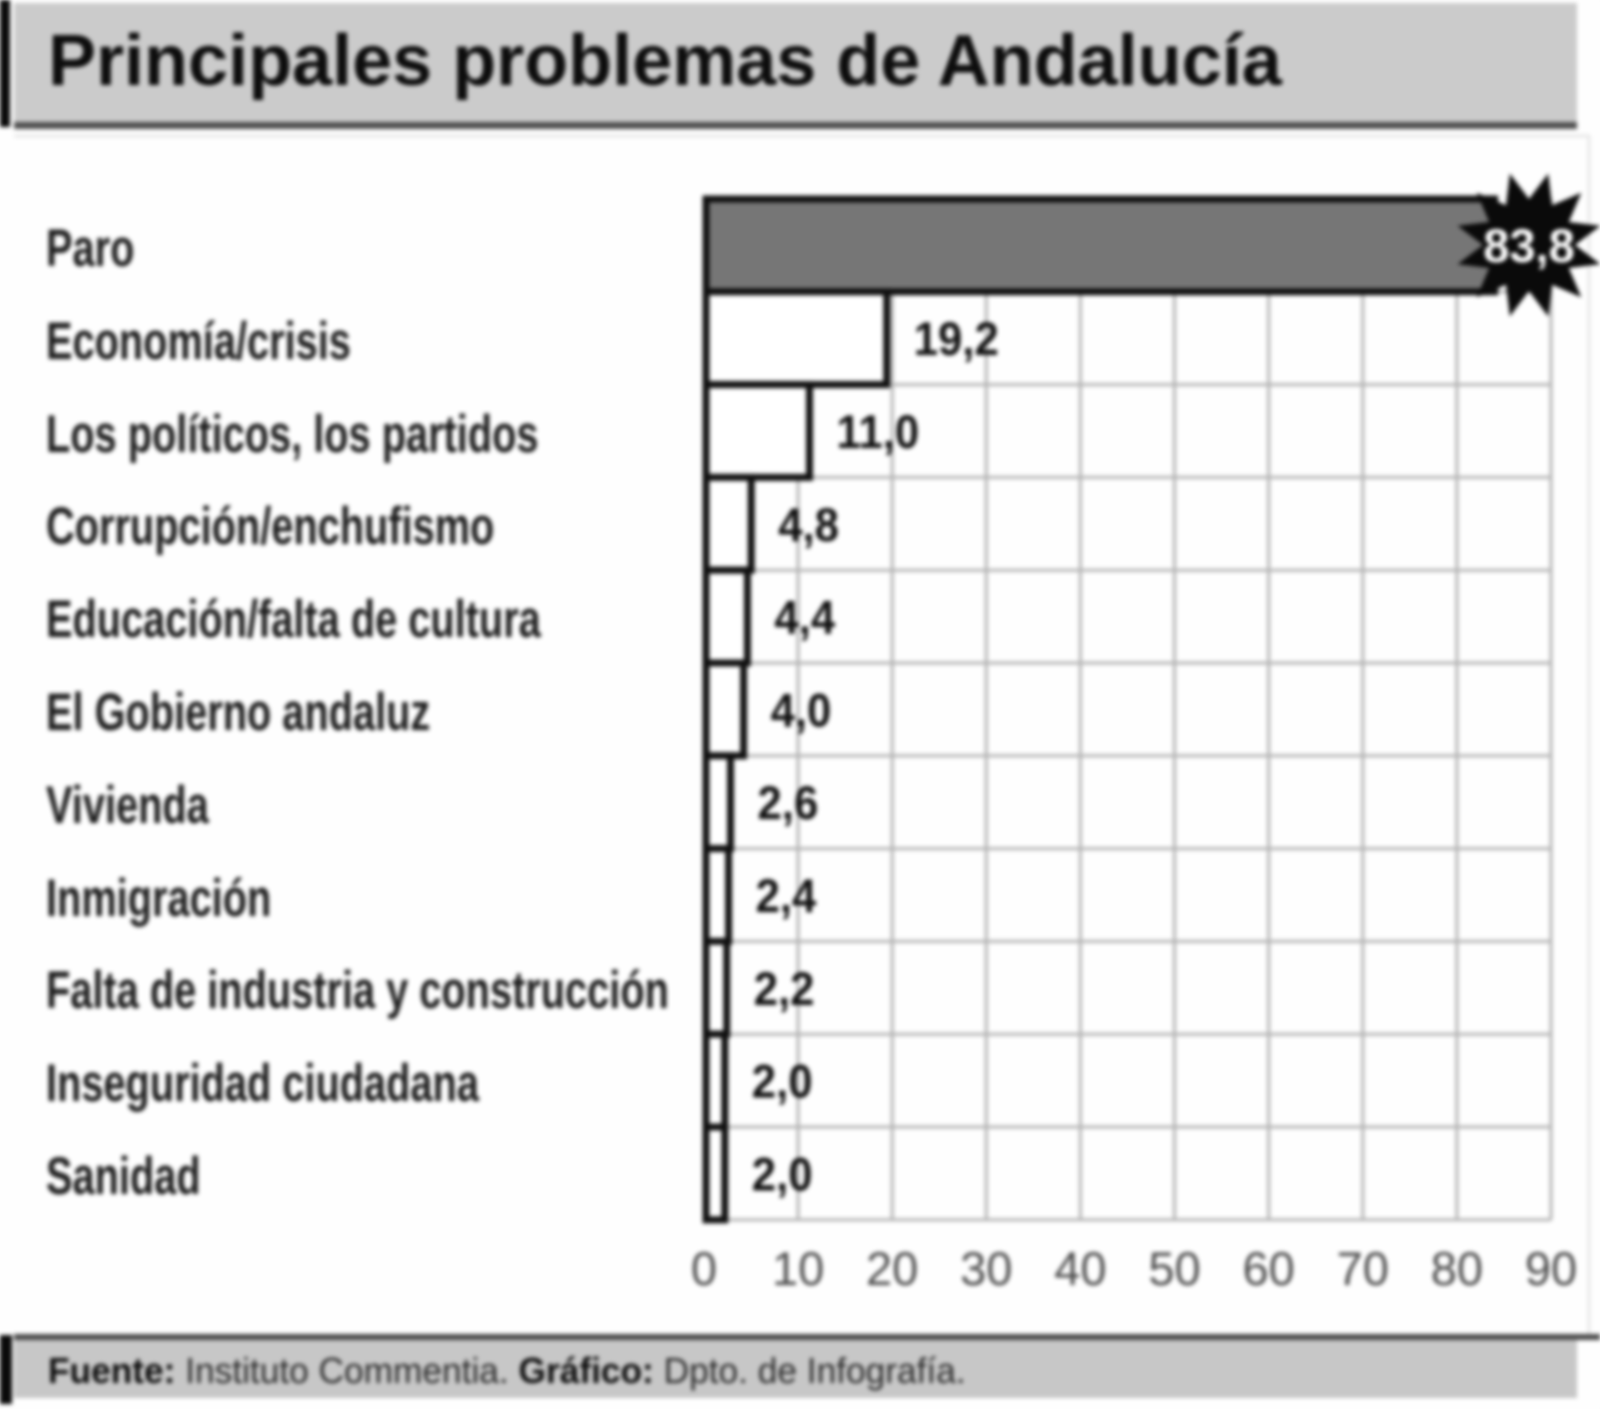 Image resolution: width=1600 pixels, height=1409 pixels. What do you see at coordinates (801, 710) in the screenshot?
I see `svg-text: 4,0` at bounding box center [801, 710].